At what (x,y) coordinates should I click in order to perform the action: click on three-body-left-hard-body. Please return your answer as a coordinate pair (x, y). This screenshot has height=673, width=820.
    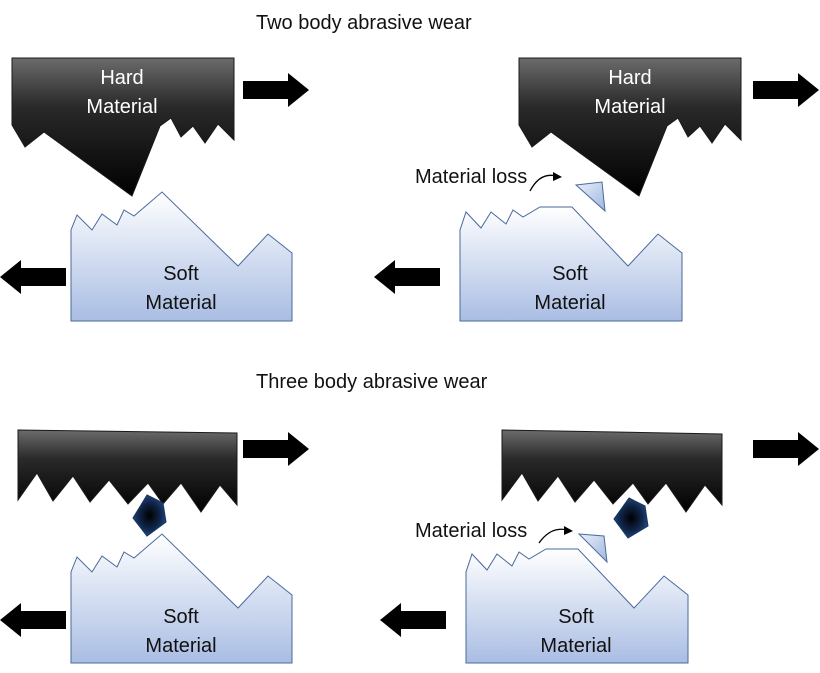
    Looking at the image, I should click on (127, 471).